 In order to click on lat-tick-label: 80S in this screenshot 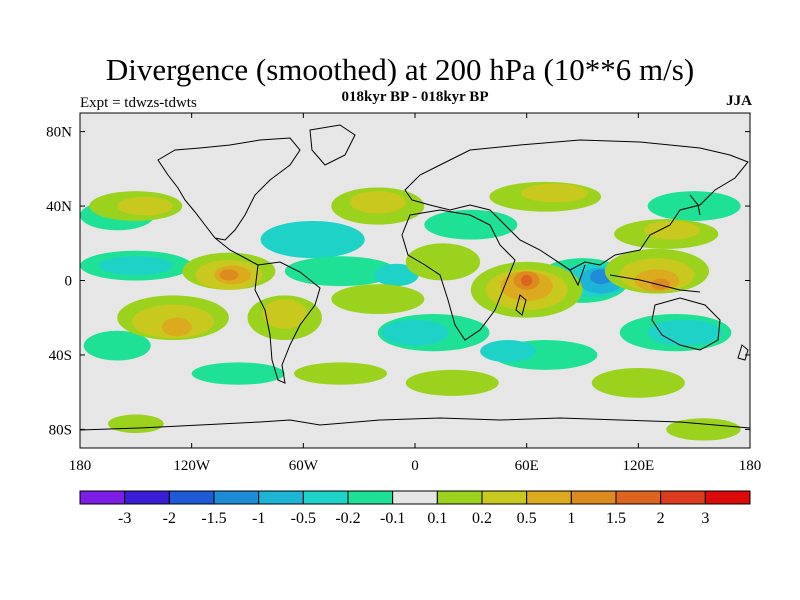, I will do `click(60, 430)`.